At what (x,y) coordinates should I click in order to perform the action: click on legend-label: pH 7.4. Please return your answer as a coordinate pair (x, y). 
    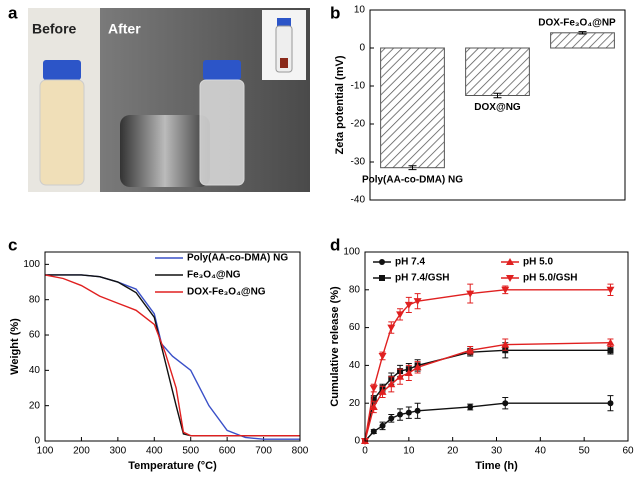
    Looking at the image, I should click on (410, 262).